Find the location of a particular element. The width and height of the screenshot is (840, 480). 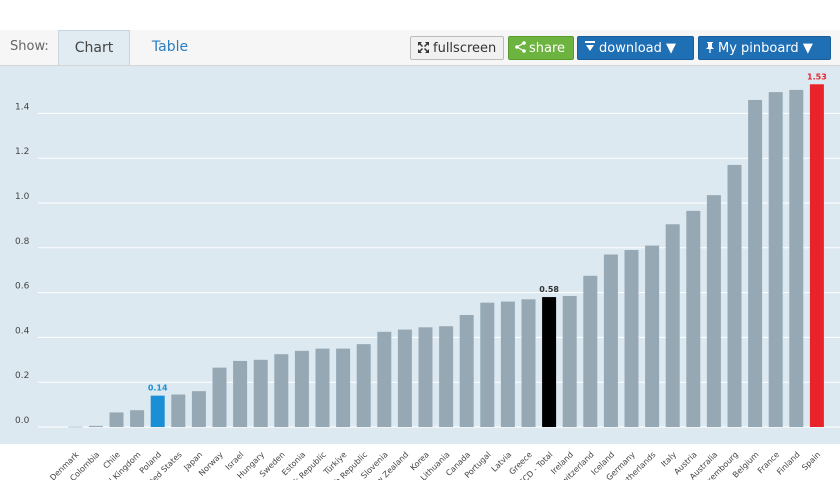

fullscreen-button: fullscreen is located at coordinates (457, 48).